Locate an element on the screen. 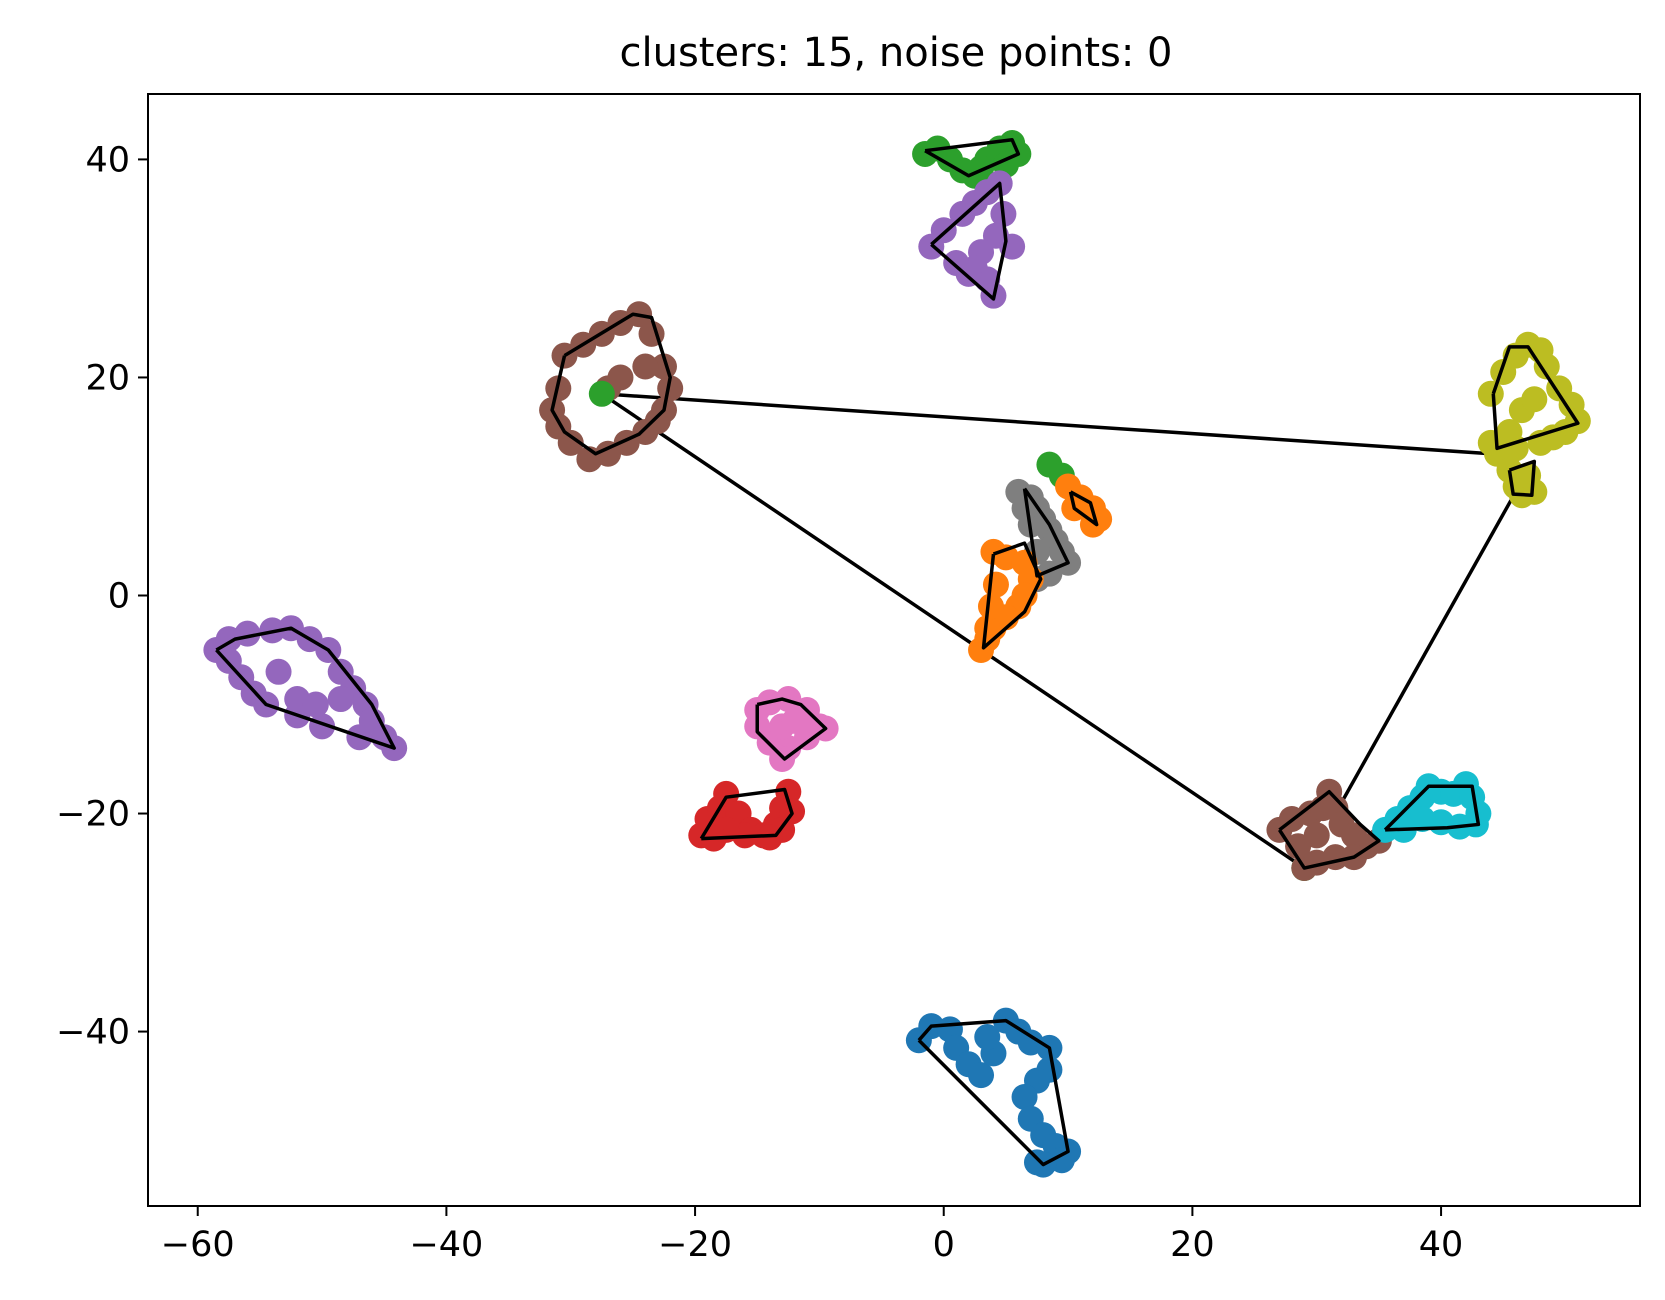  y-tick-label-3: 20 is located at coordinates (107, 378).